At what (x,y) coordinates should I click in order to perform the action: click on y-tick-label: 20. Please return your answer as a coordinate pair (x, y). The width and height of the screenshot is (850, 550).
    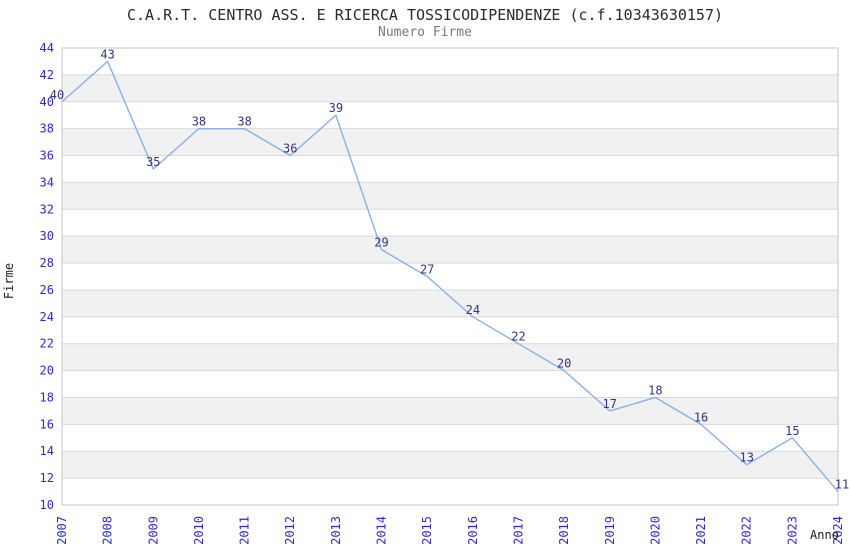
    Looking at the image, I should click on (47, 371).